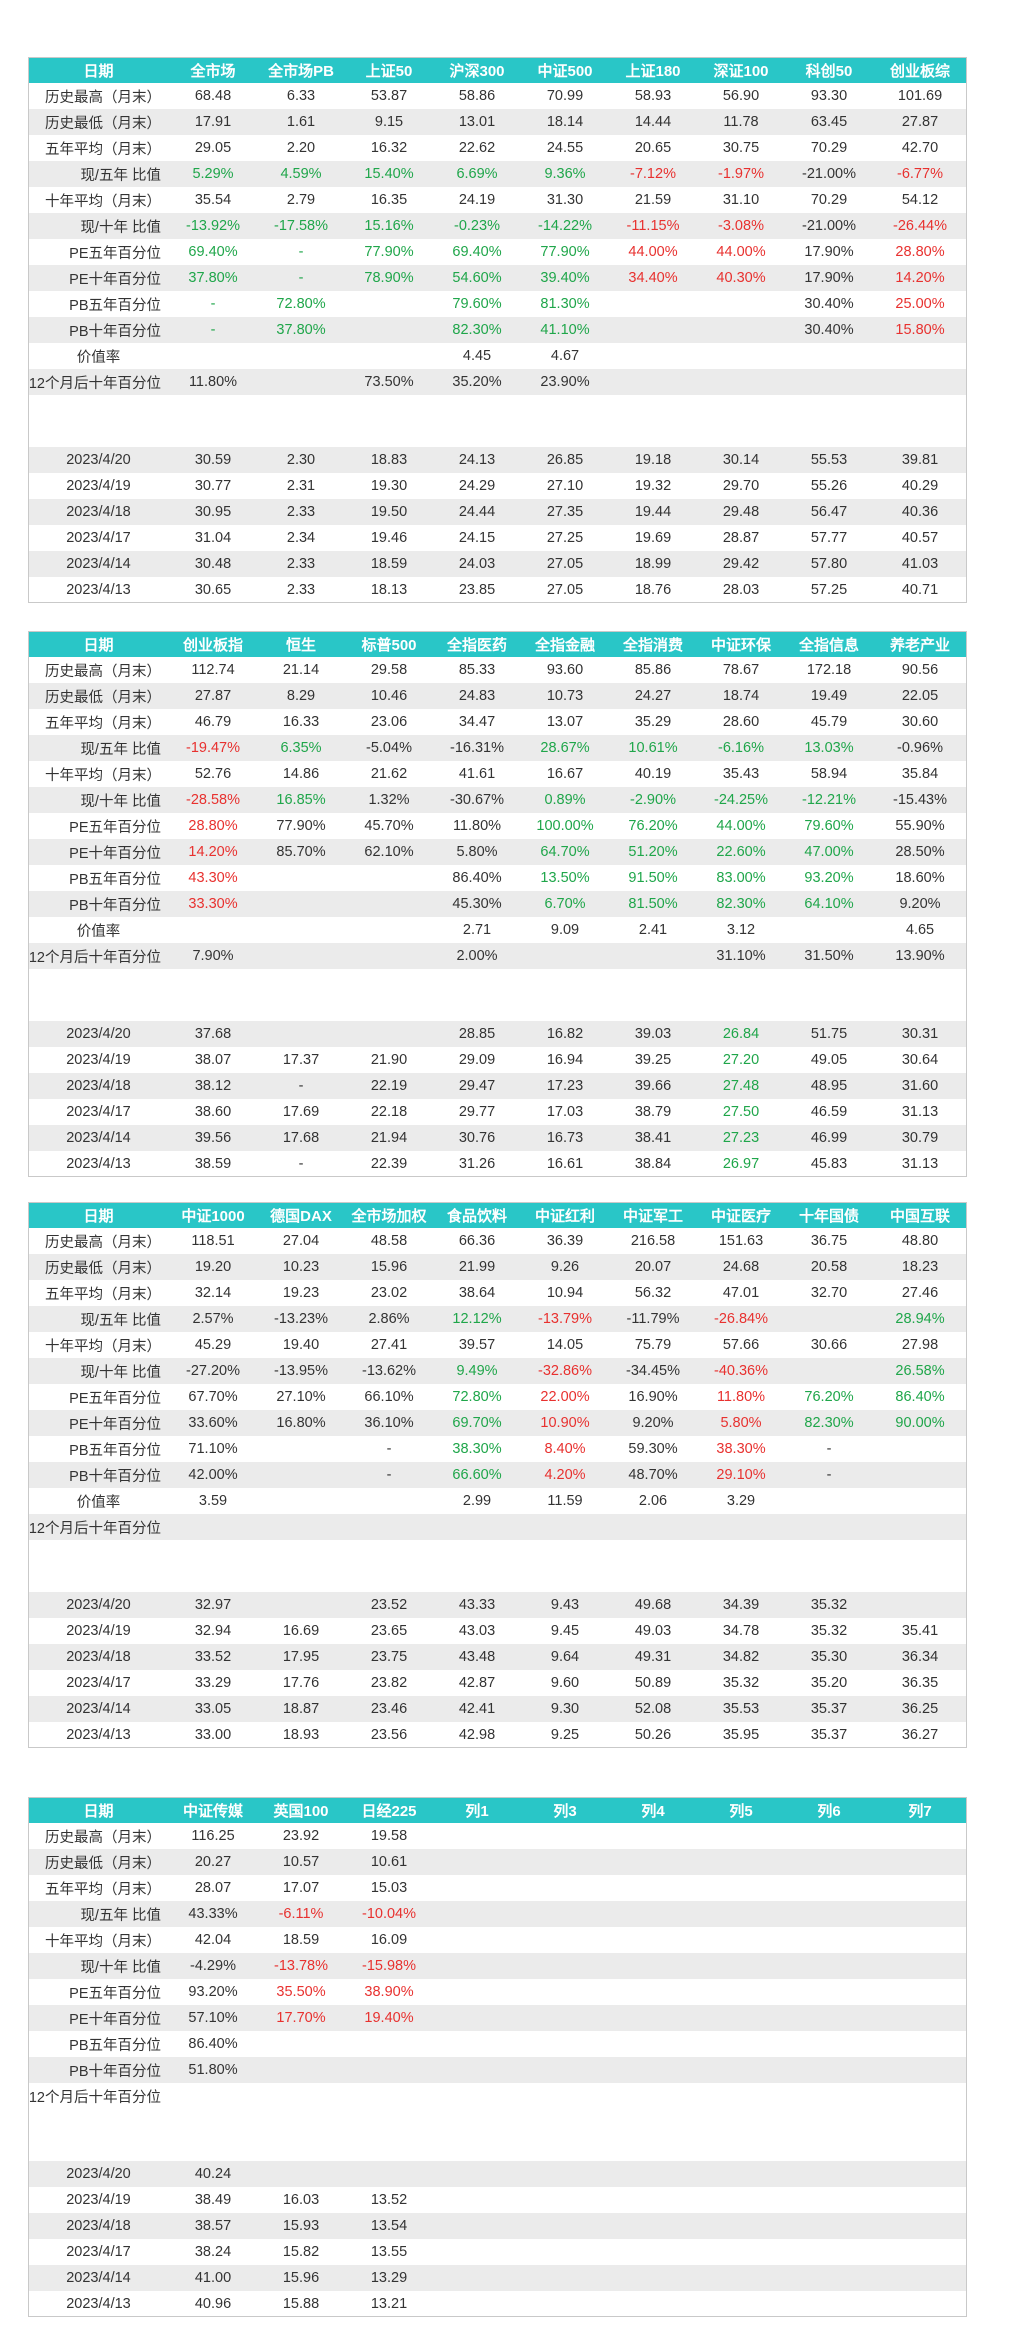 This screenshot has width=1009, height=2340. What do you see at coordinates (213, 800) in the screenshot?
I see `metric-cell: -28.58%` at bounding box center [213, 800].